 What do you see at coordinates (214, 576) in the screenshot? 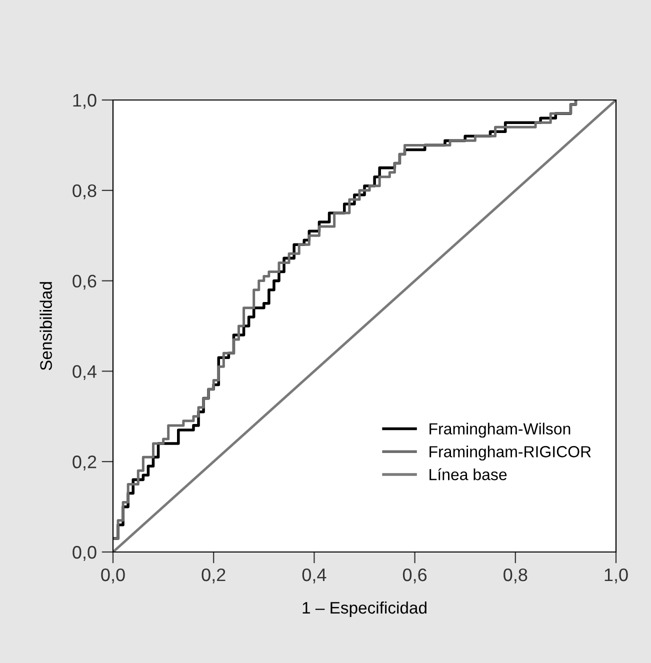
I see `x-tick-label: 0,2` at bounding box center [214, 576].